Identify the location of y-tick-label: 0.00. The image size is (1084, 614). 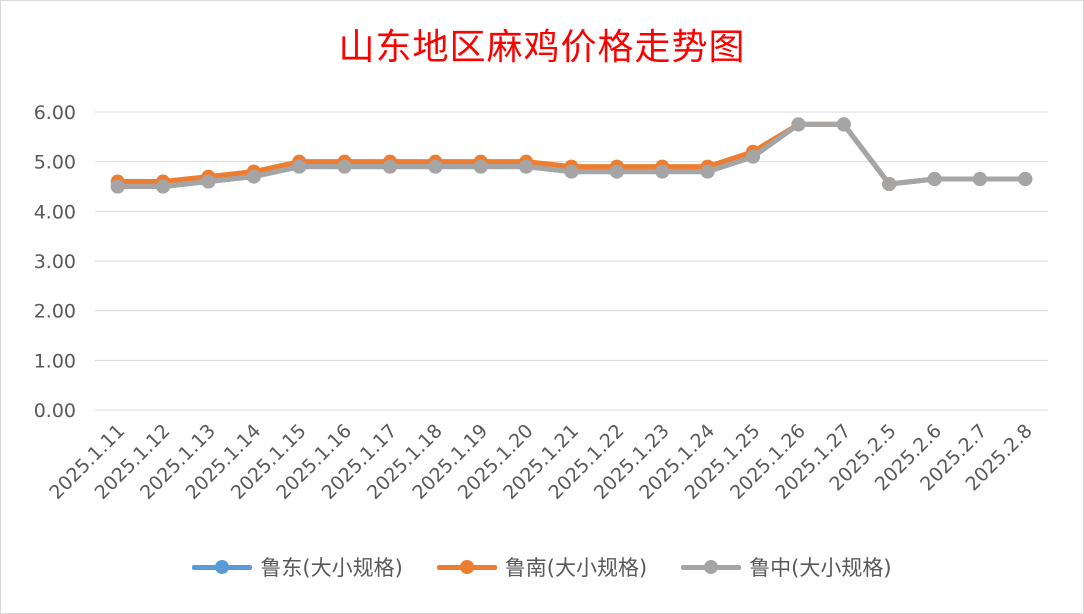
(55, 411).